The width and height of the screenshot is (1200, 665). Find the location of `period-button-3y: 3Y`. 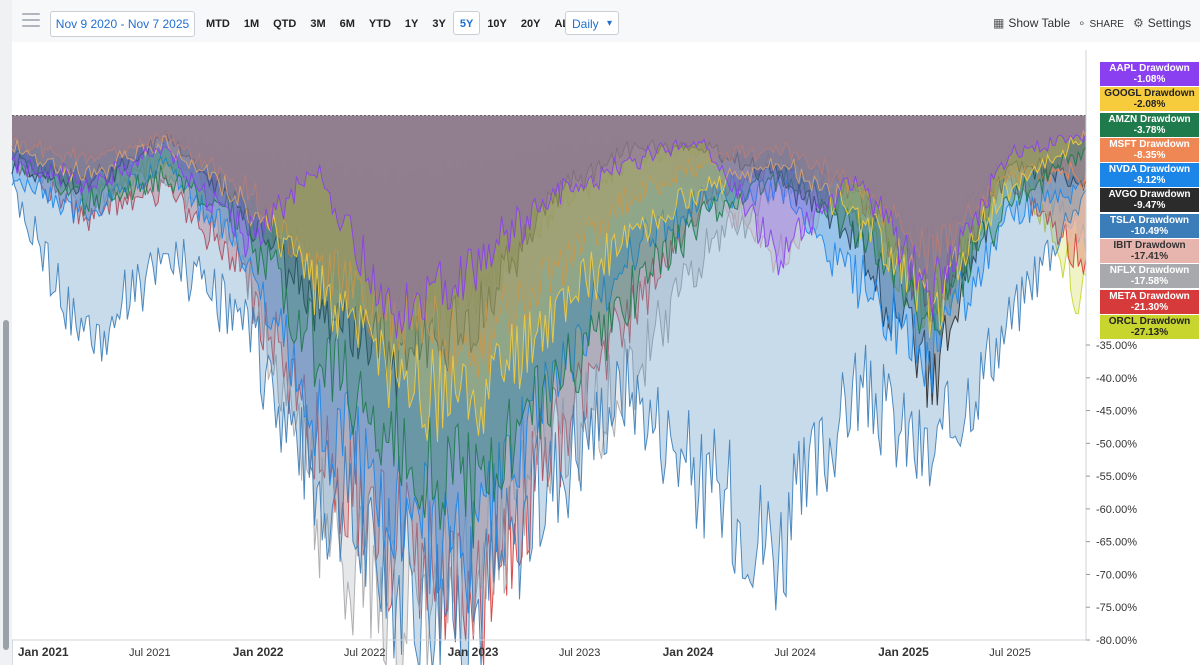

period-button-3y: 3Y is located at coordinates (439, 24).